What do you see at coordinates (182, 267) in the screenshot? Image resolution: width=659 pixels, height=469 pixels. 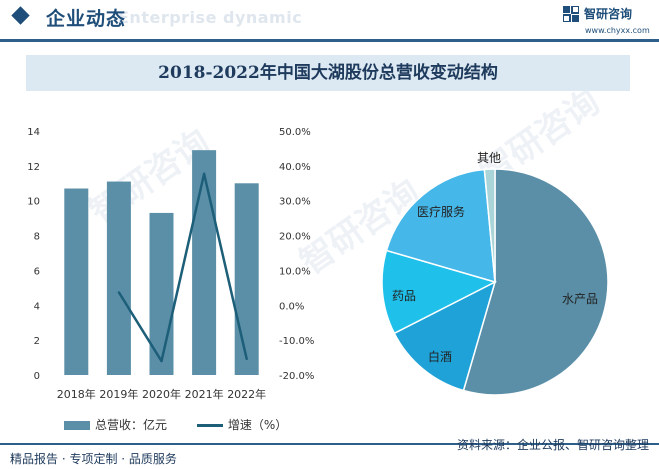 I see `growth-line` at bounding box center [182, 267].